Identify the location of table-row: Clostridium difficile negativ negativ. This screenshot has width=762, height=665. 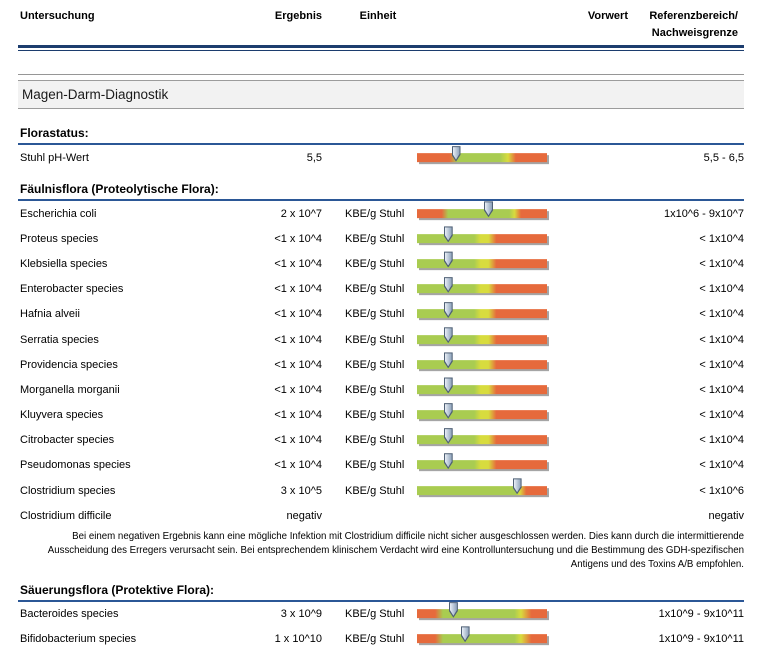
(381, 515).